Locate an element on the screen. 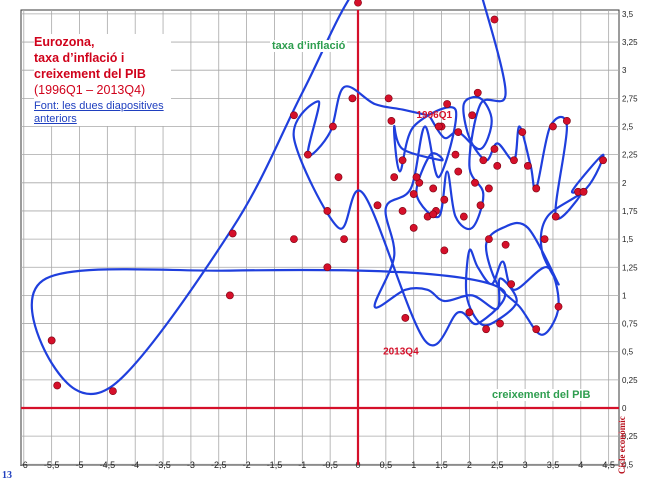  y-tick-label: 2,25 is located at coordinates (630, 155).